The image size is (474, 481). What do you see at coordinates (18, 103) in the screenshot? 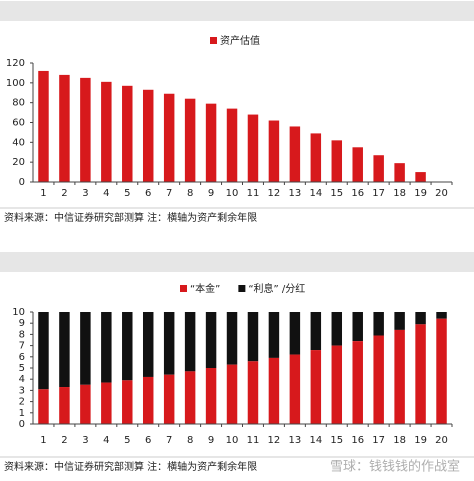
I see `y-tick-label: 80` at bounding box center [18, 103].